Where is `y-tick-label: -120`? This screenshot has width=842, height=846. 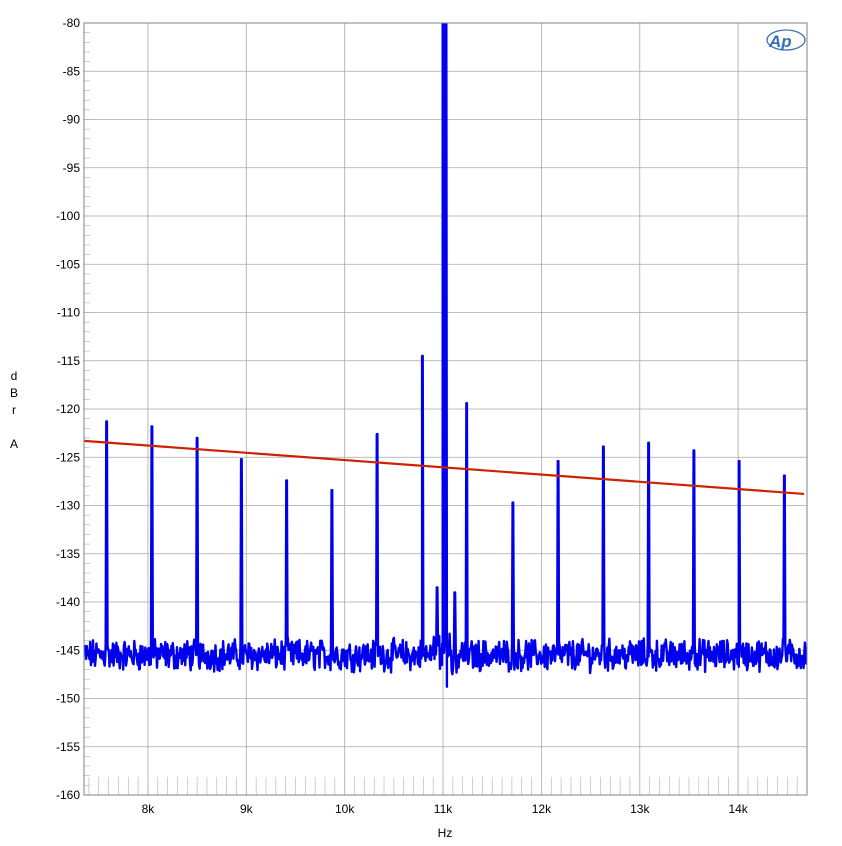
y-tick-label: -120 is located at coordinates (68, 409).